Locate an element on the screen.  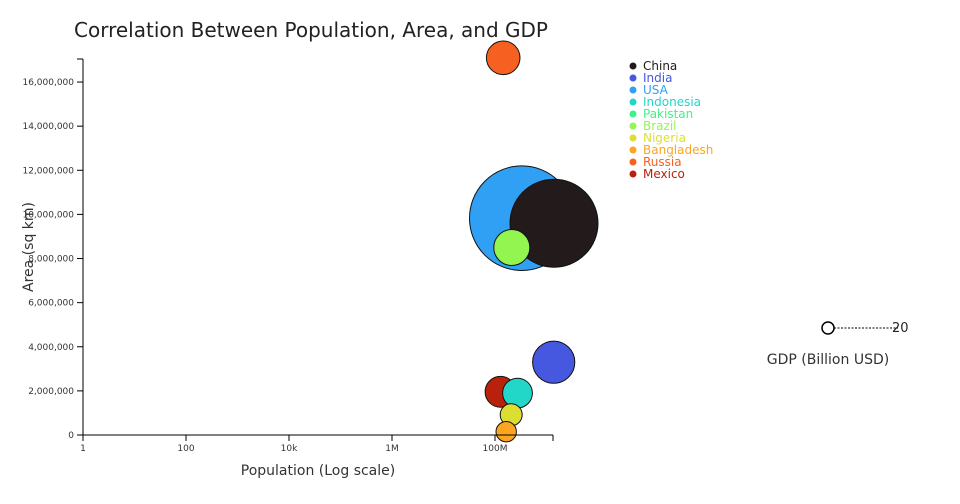
legend-item-usa: USA is located at coordinates (649, 90).